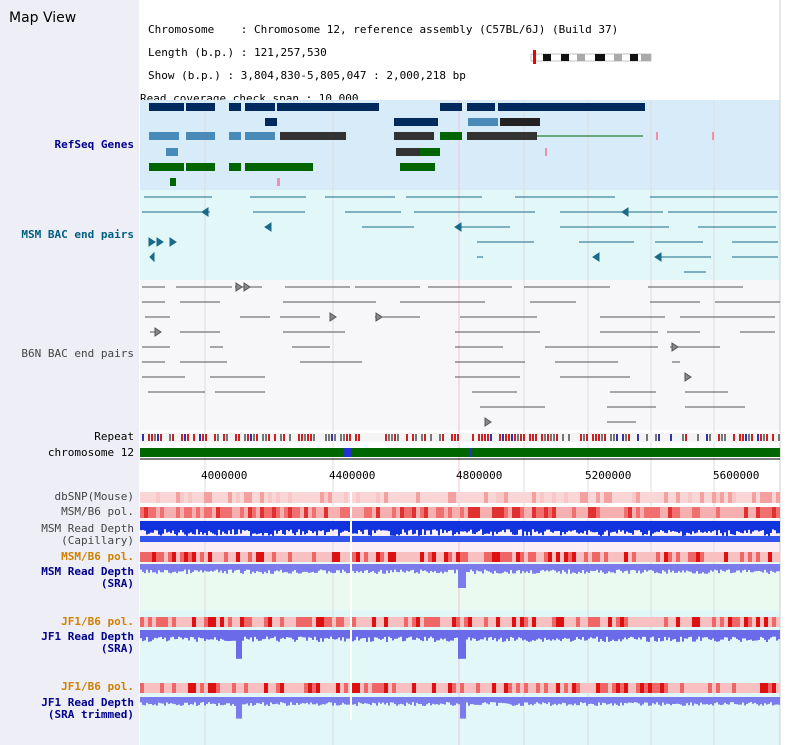  Describe the element at coordinates (431, 144) in the screenshot. I see `refseq-genes` at that location.